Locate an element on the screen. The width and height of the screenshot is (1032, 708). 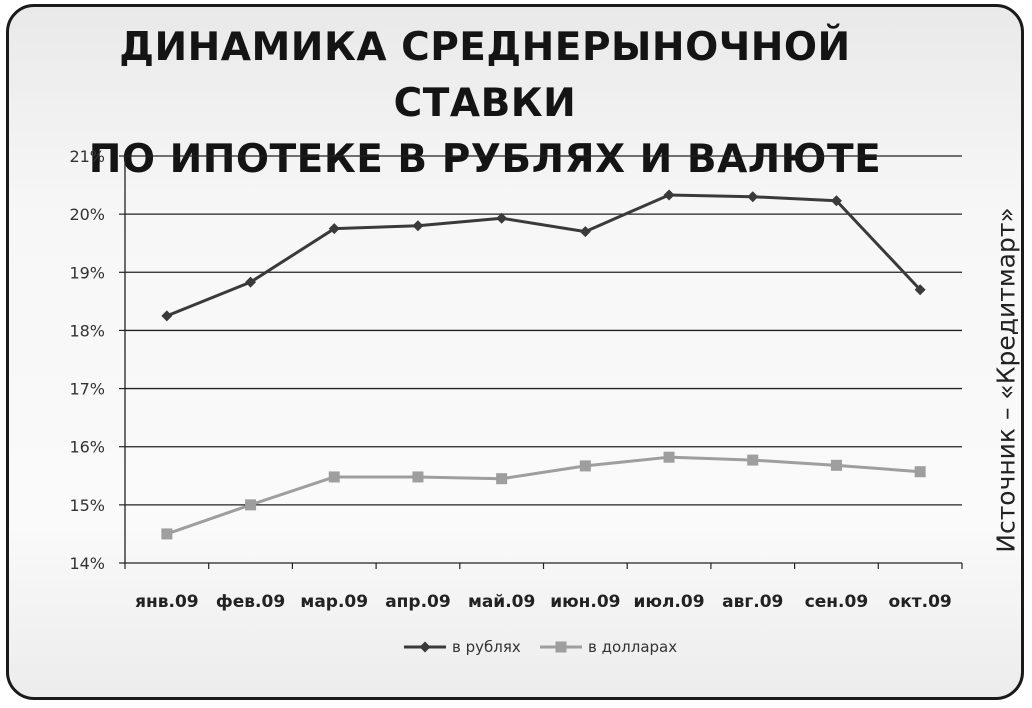
x-tick-label: апр.09 is located at coordinates (418, 602).